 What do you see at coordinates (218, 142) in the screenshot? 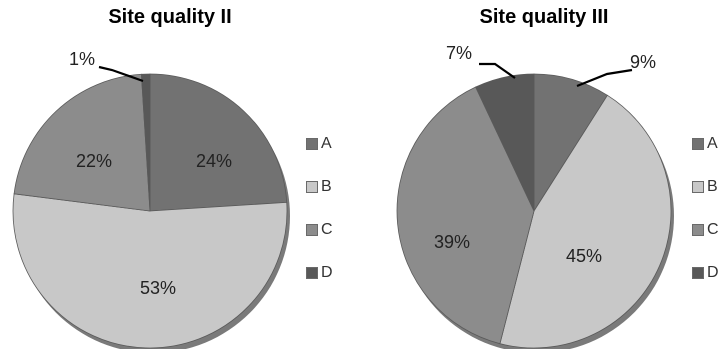
I see `pie-slice-a` at bounding box center [218, 142].